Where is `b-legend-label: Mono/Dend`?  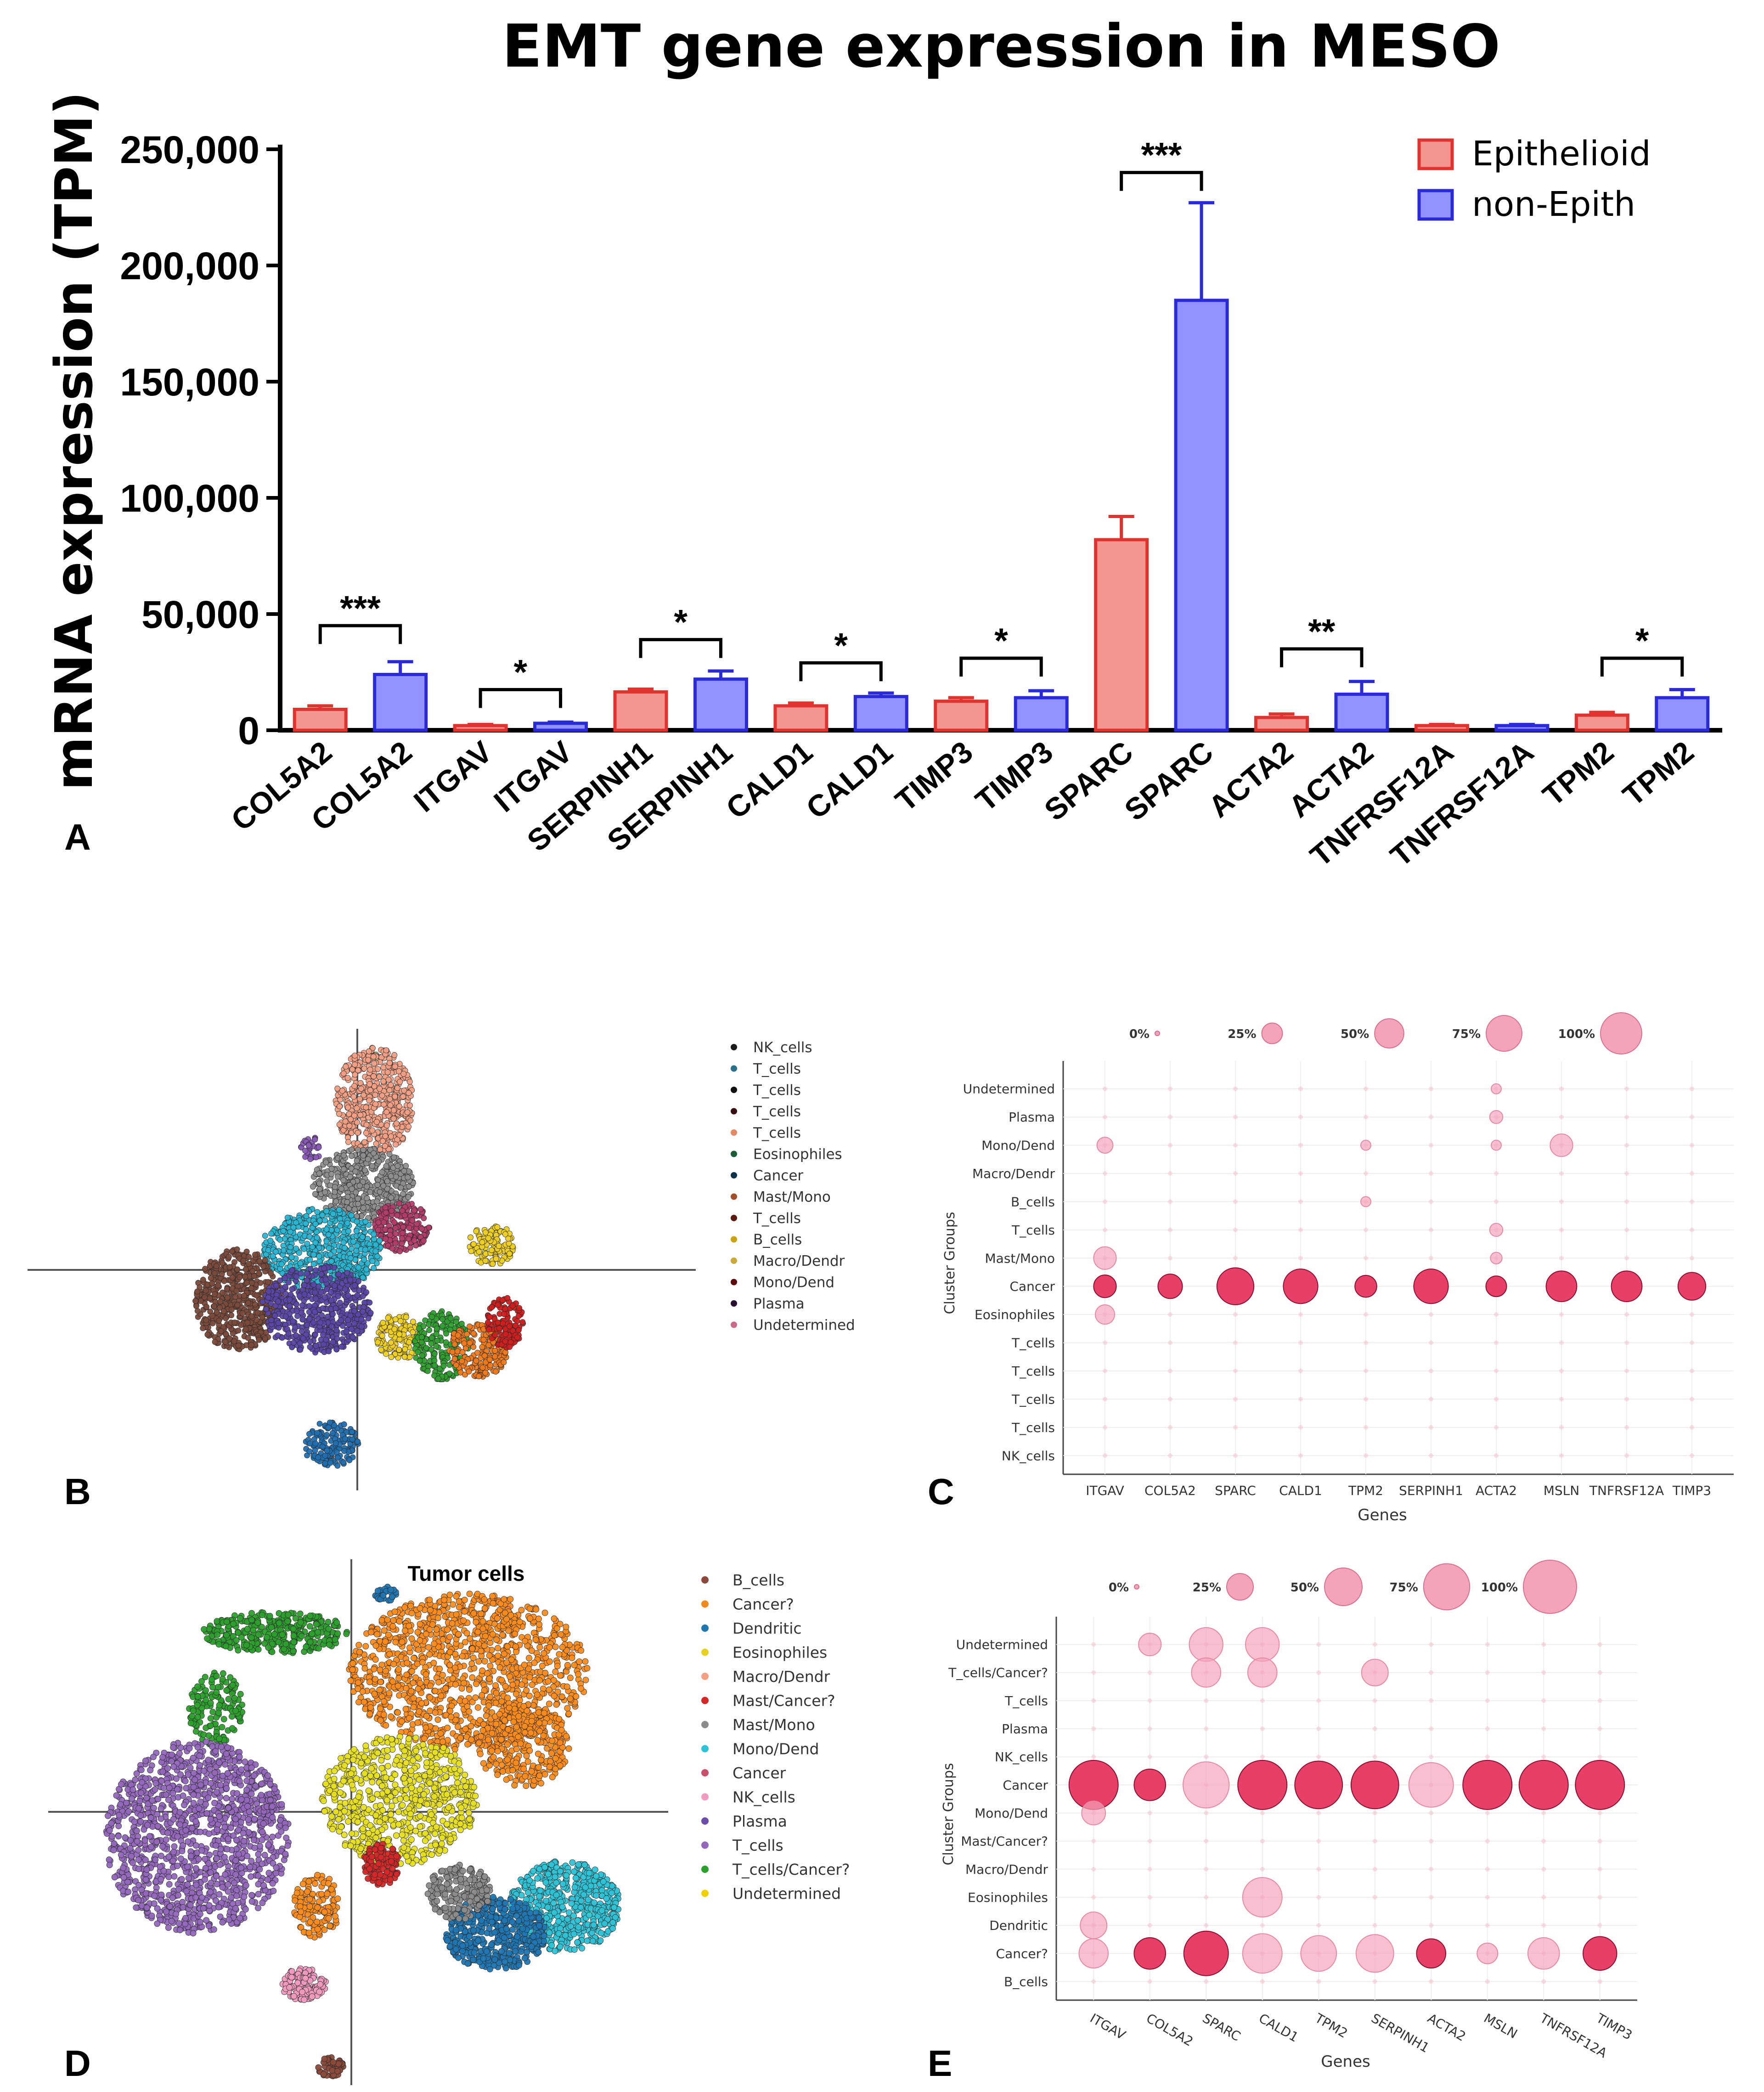 b-legend-label: Mono/Dend is located at coordinates (793, 1282).